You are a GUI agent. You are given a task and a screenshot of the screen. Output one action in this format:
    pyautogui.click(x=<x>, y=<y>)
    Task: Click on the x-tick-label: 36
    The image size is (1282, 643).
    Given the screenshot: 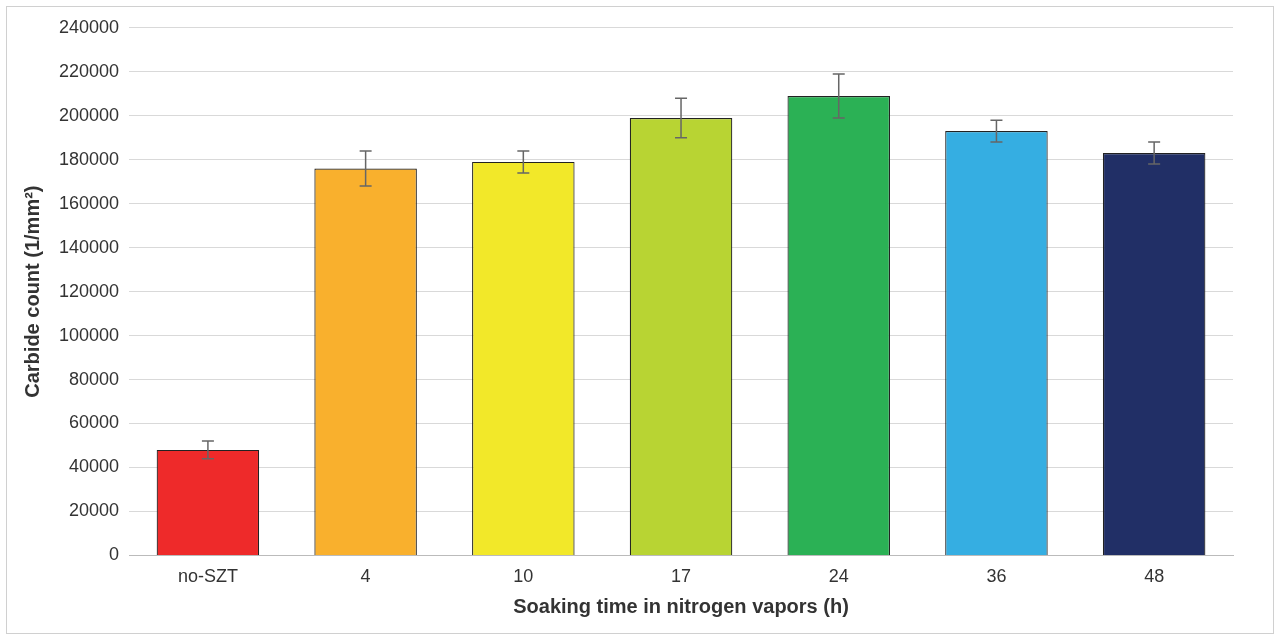 What is the action you would take?
    pyautogui.click(x=996, y=576)
    